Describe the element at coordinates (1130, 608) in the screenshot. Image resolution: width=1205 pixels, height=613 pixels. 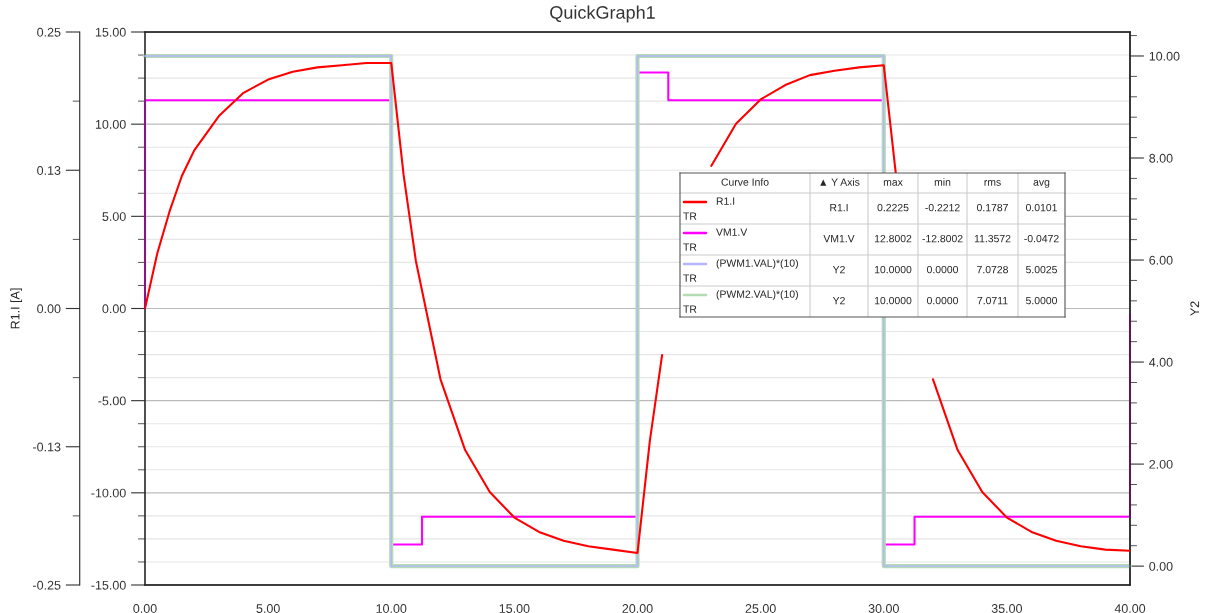
I see `x-tick-label: 40.00` at that location.